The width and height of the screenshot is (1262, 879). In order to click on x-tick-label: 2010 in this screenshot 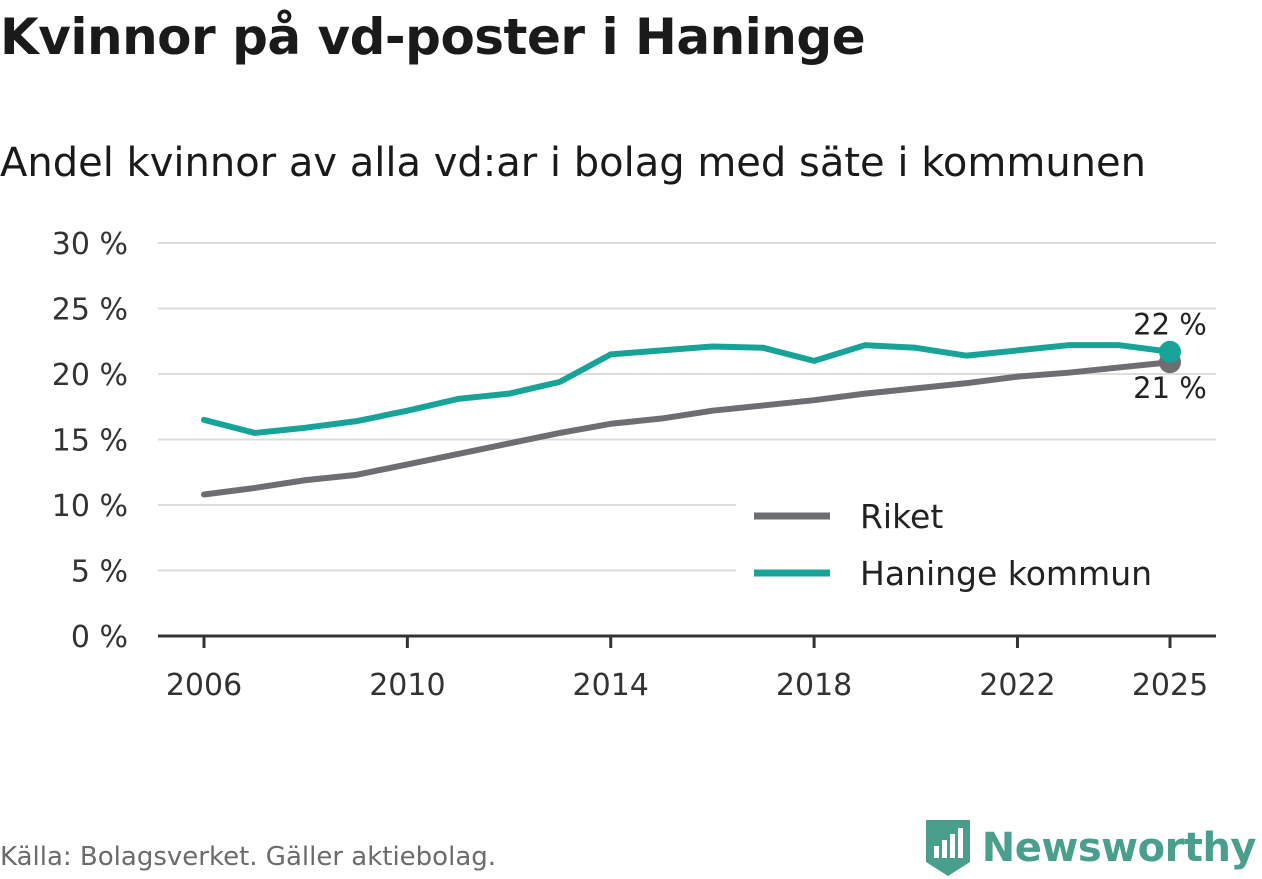, I will do `click(407, 685)`.